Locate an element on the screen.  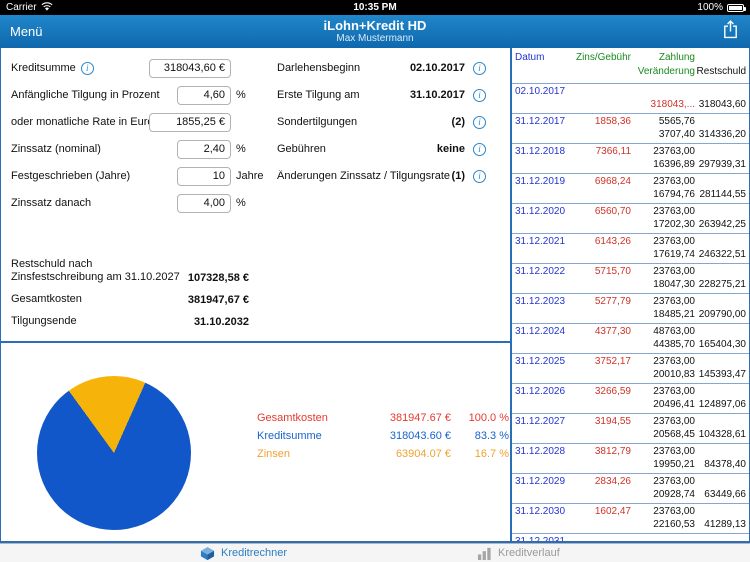
cell-restschuld: 314336,20 is located at coordinates (722, 134).